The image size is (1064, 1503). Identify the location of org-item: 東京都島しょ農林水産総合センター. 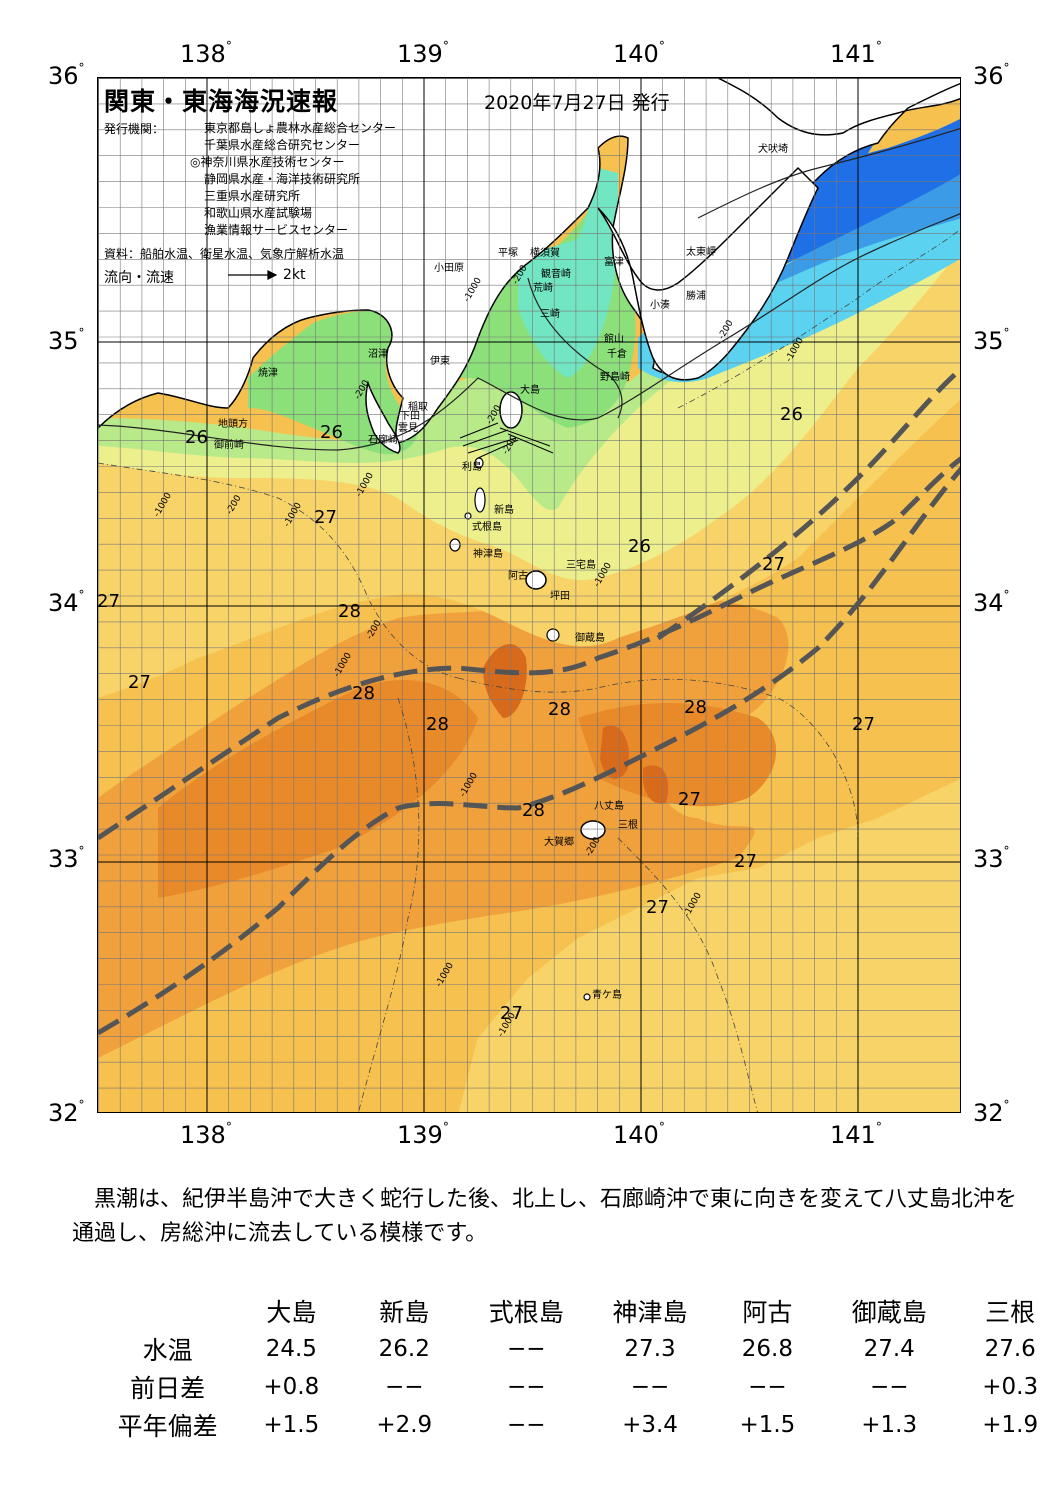
(300, 128).